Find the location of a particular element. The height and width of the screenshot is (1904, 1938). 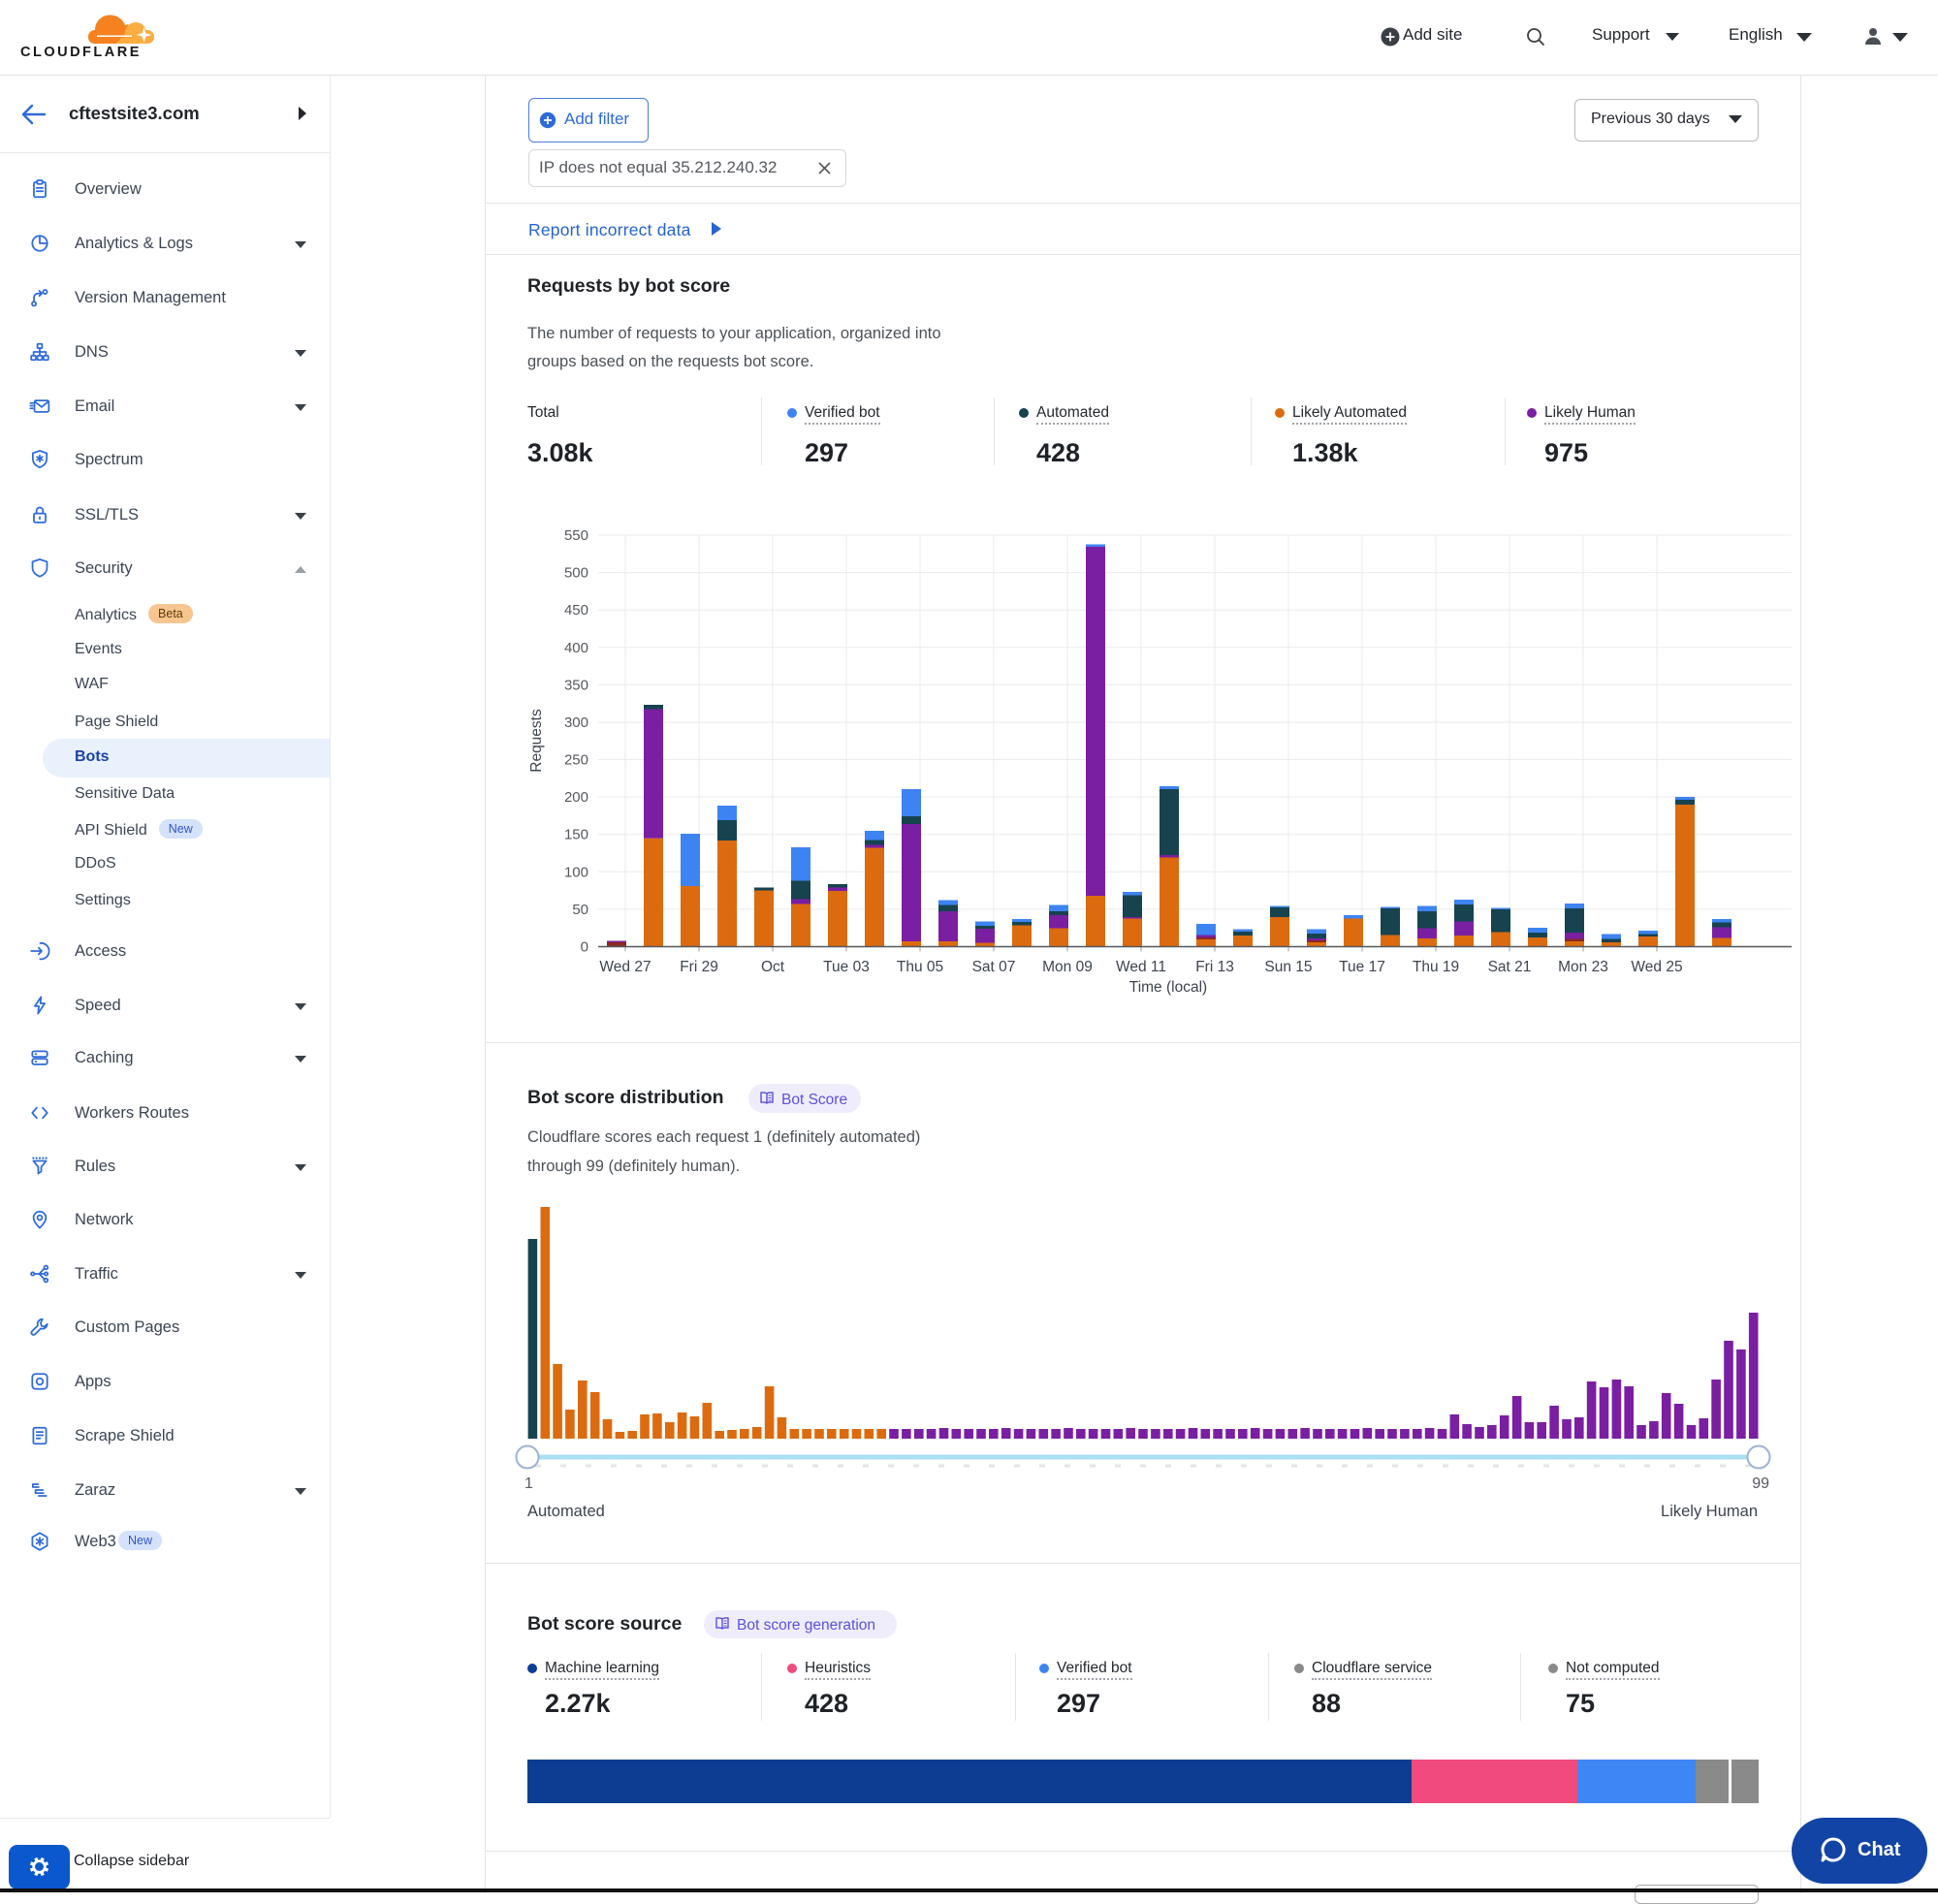

svg-text: 99 is located at coordinates (1760, 1484).